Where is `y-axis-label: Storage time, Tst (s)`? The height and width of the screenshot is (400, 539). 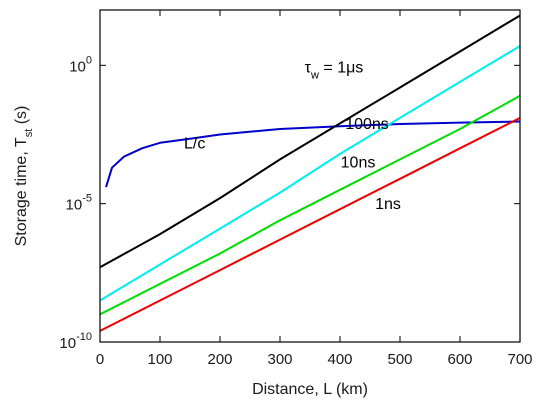 y-axis-label: Storage time, Tst (s) is located at coordinates (24, 176).